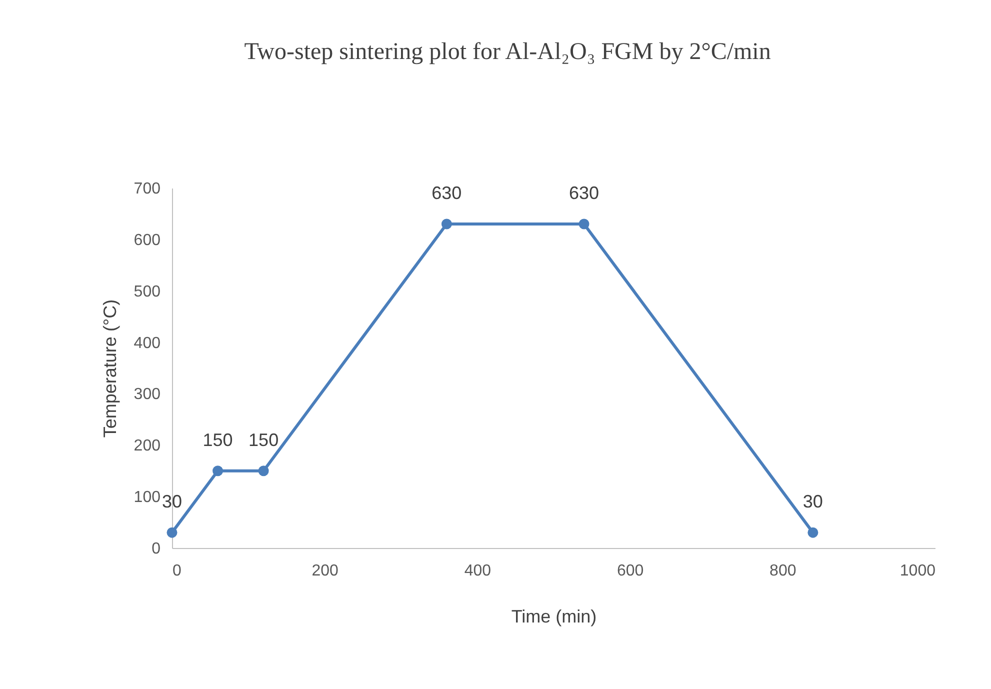 The height and width of the screenshot is (689, 991). What do you see at coordinates (147, 395) in the screenshot?
I see `y-tick-label: 300` at bounding box center [147, 395].